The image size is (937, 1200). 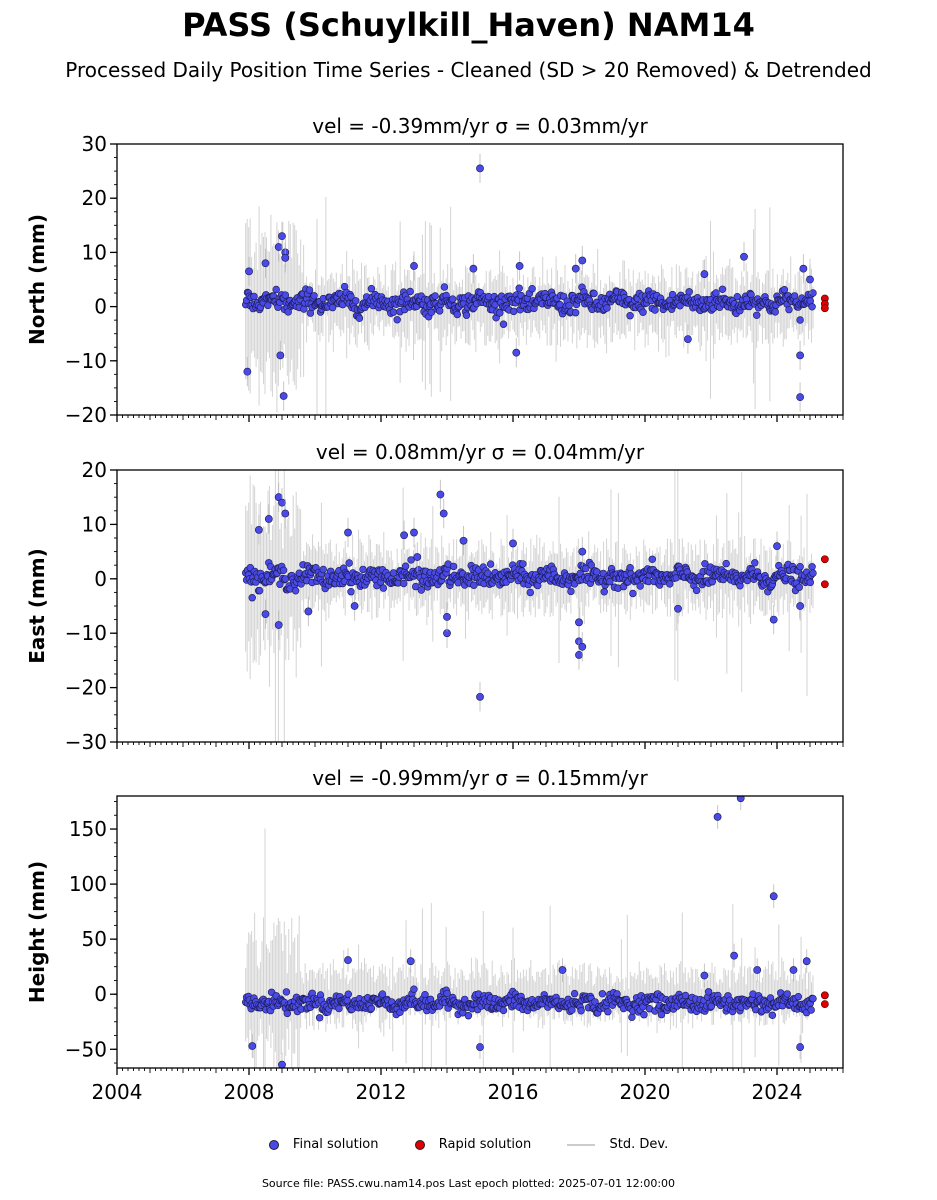 What do you see at coordinates (249, 1092) in the screenshot?
I see `x-tick-label: 2008` at bounding box center [249, 1092].